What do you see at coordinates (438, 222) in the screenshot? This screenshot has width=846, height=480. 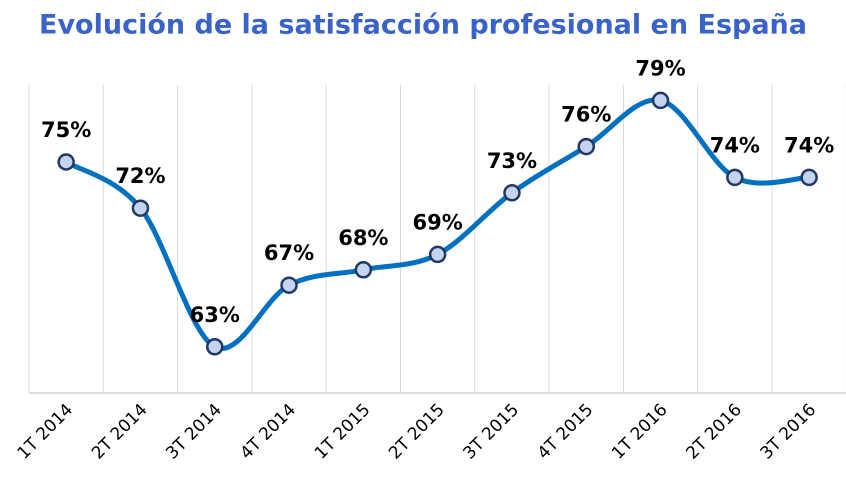 I see `data-label: 69%` at bounding box center [438, 222].